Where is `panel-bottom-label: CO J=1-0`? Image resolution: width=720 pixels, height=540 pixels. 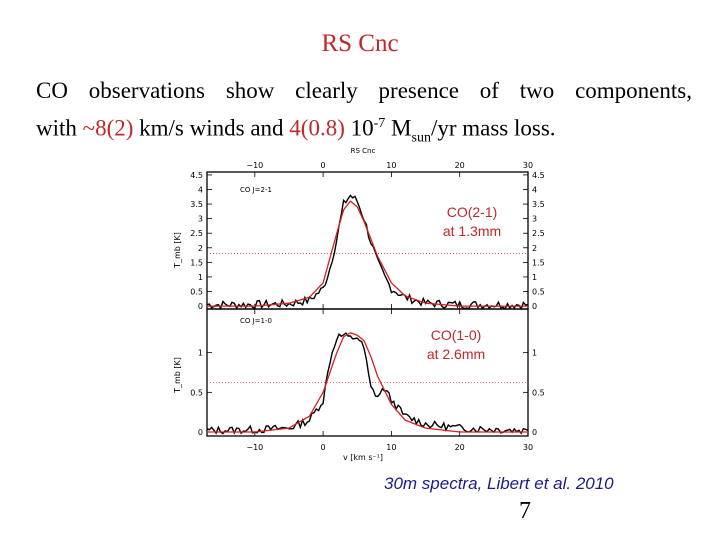 panel-bottom-label: CO J=1-0 is located at coordinates (256, 321).